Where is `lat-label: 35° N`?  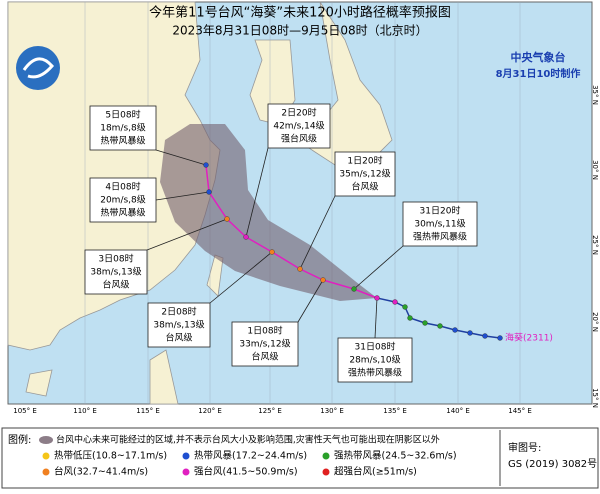 lat-label: 35° N is located at coordinates (595, 95).